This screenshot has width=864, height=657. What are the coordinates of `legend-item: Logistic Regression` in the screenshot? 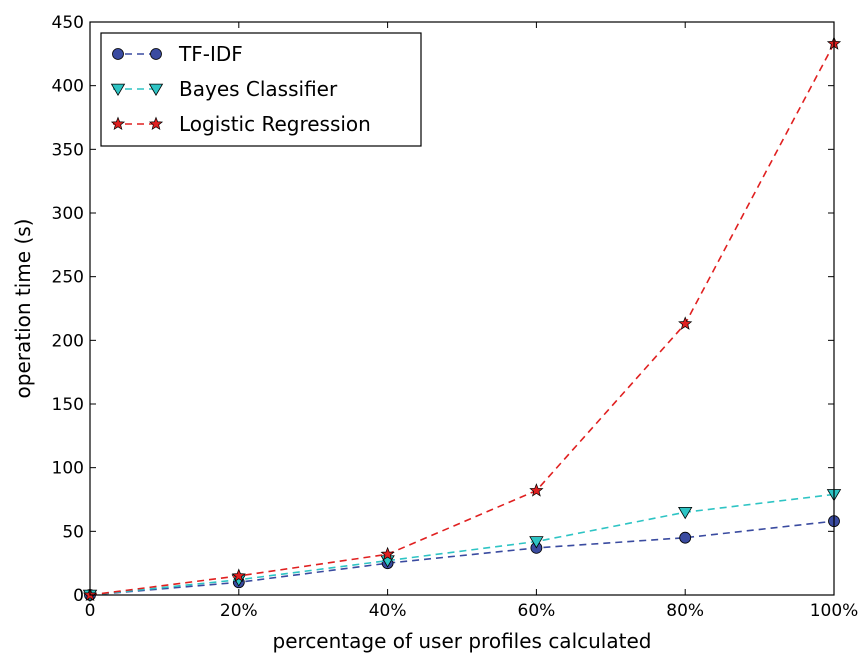 It's located at (240, 124).